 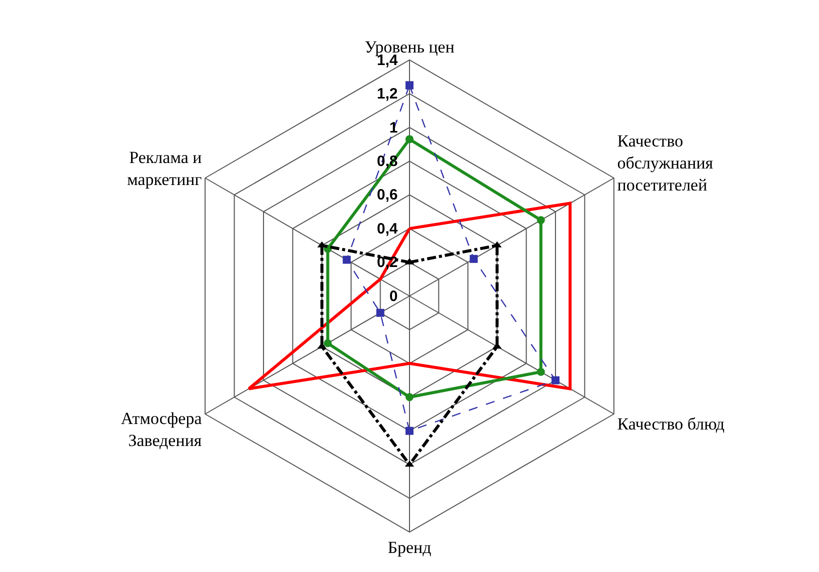 I want to click on y-tick-label: 0, so click(x=393, y=296).